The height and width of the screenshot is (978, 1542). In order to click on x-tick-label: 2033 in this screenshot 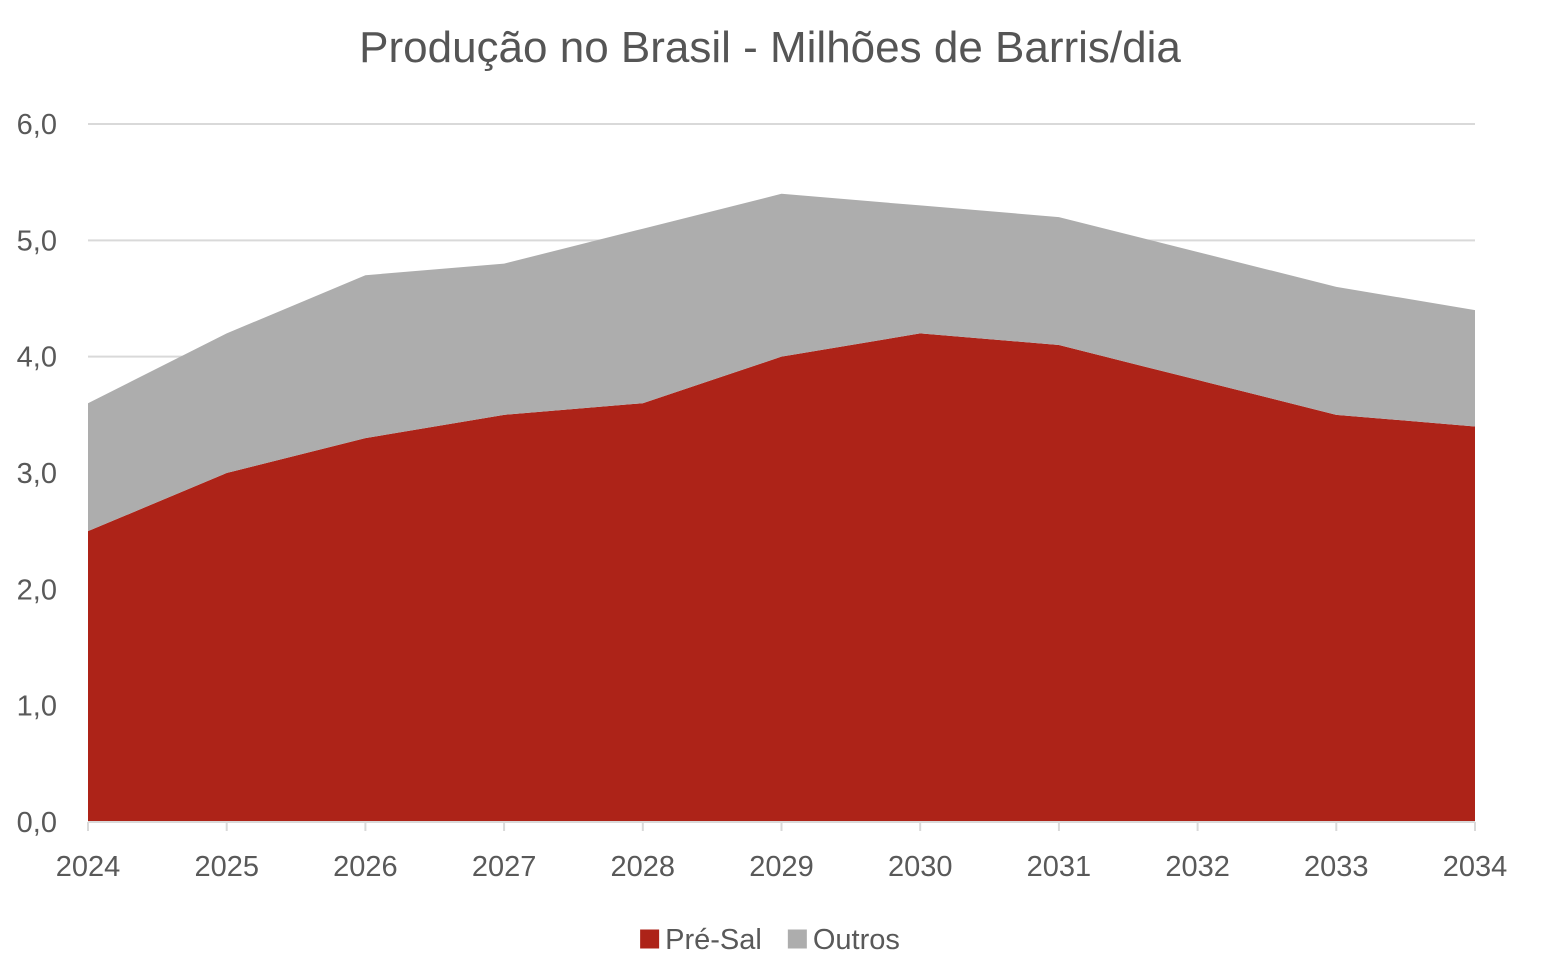, I will do `click(1336, 867)`.